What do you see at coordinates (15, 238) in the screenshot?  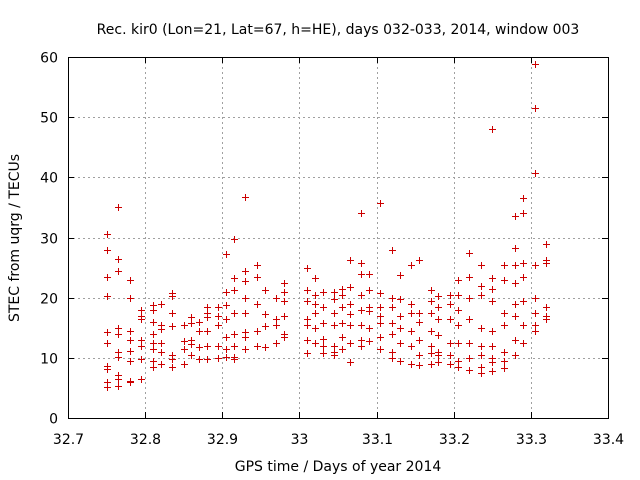 I see `y-axis-label: STEC from uqrg / TECUs` at bounding box center [15, 238].